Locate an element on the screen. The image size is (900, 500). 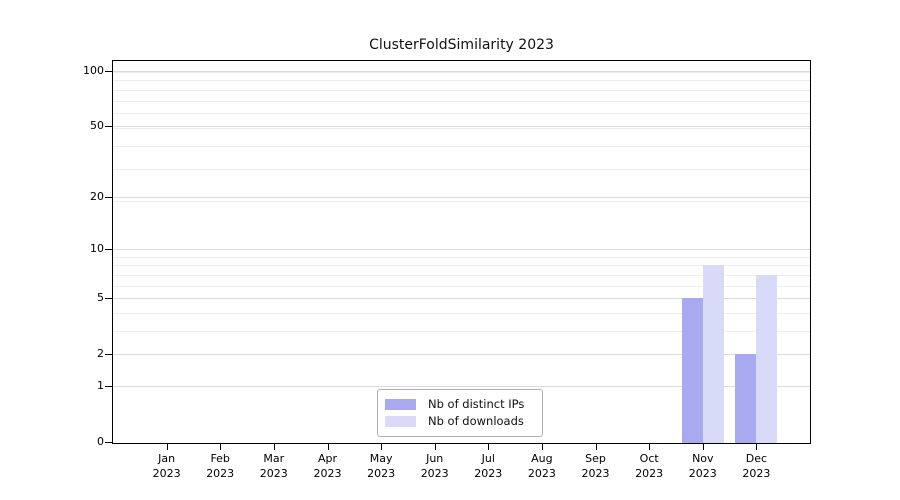
x-tick-label-jul: Jul 2023 is located at coordinates (488, 466).